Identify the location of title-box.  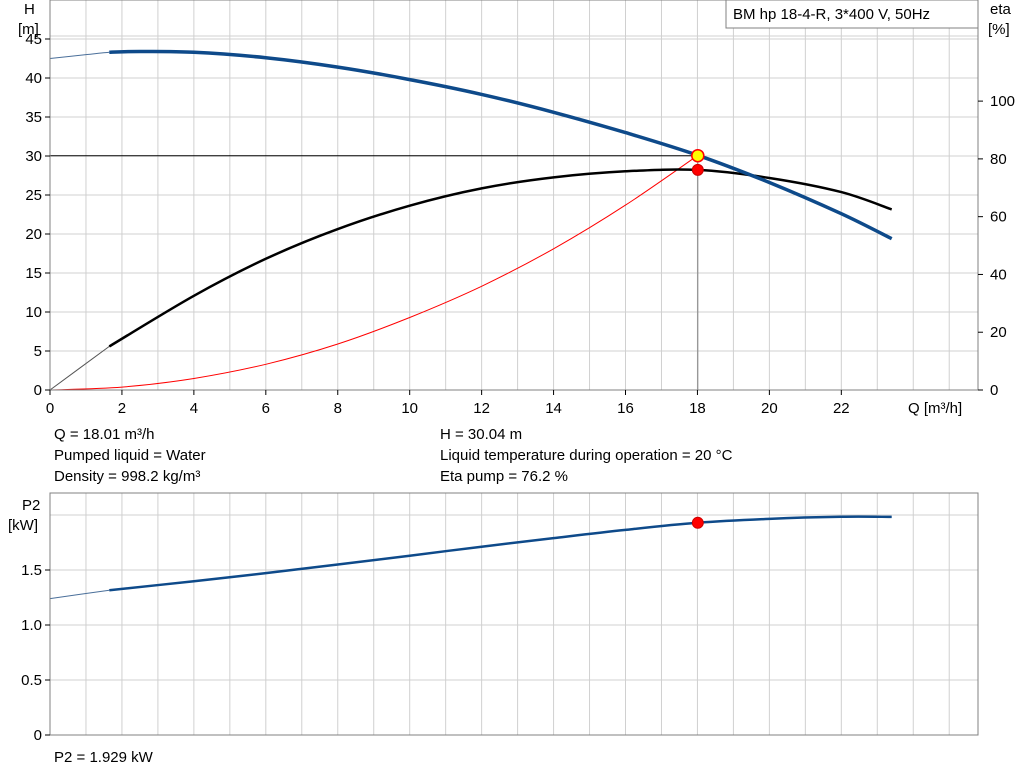
(852, 14).